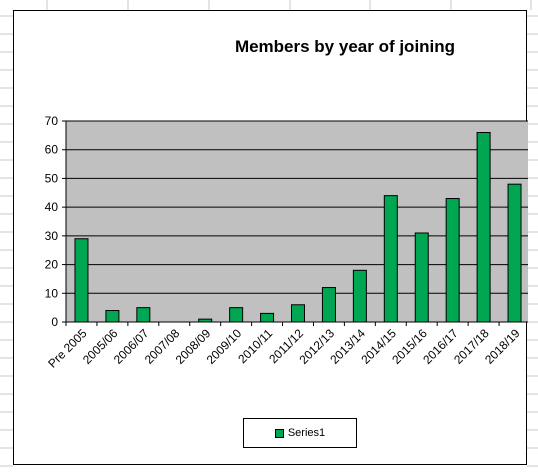 The width and height of the screenshot is (538, 475). Describe the element at coordinates (52, 121) in the screenshot. I see `y-tick-label: 70` at that location.